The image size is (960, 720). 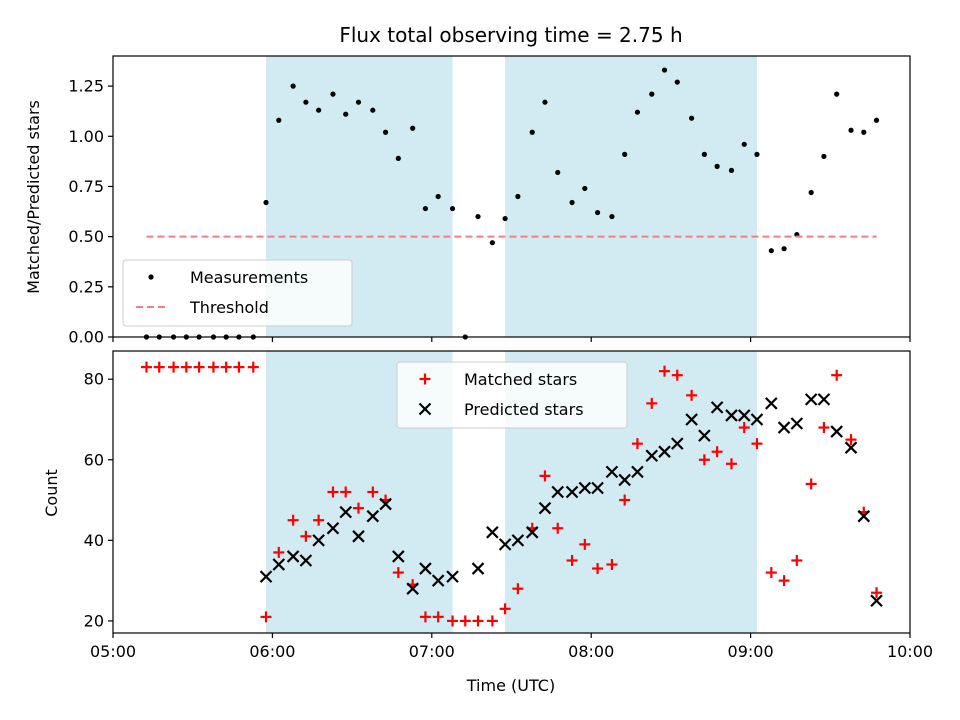 What do you see at coordinates (249, 277) in the screenshot?
I see `legend-label: Measurements` at bounding box center [249, 277].